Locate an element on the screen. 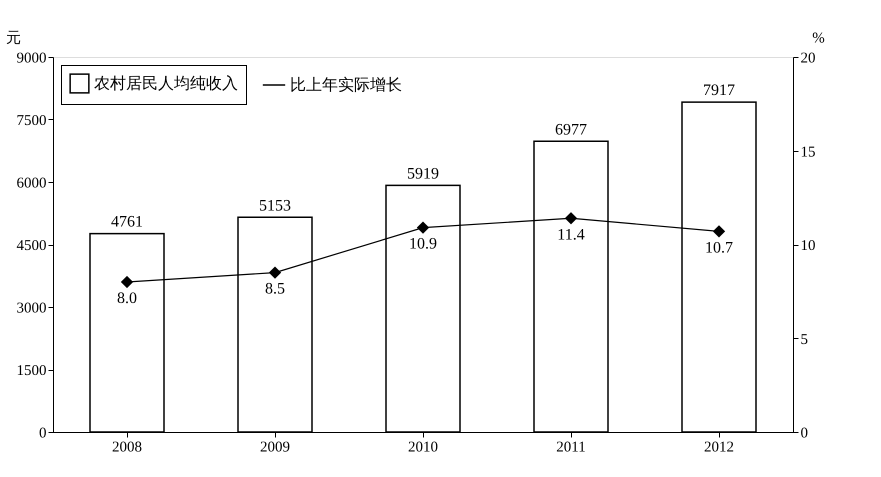  y2-tick-label: 10 is located at coordinates (808, 246).